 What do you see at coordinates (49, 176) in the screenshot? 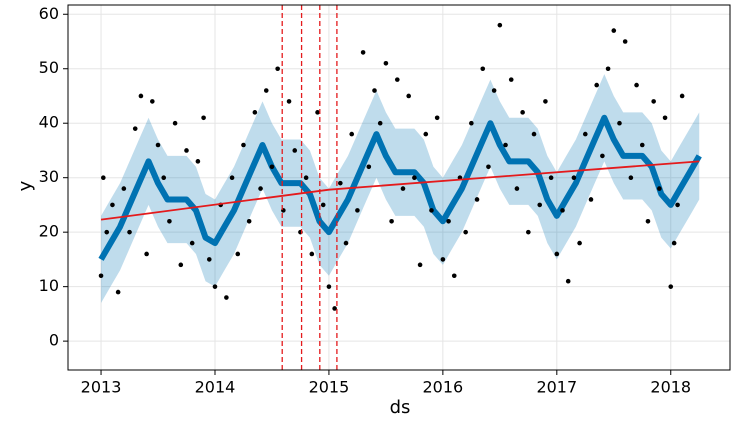
I see `y-tick-label: 30` at bounding box center [49, 176].